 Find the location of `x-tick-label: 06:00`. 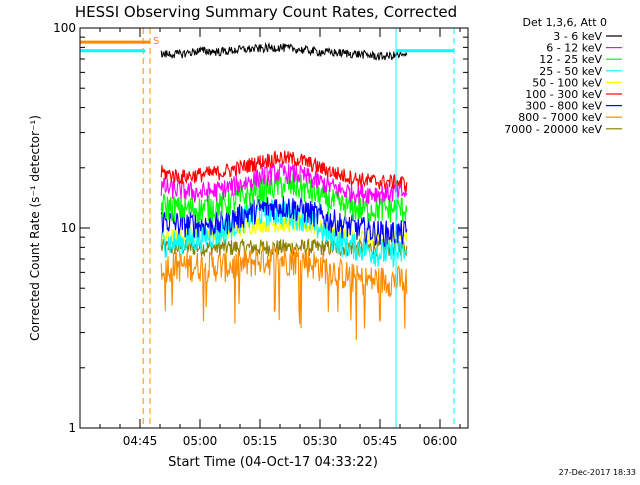

x-tick-label: 06:00 is located at coordinates (440, 441).